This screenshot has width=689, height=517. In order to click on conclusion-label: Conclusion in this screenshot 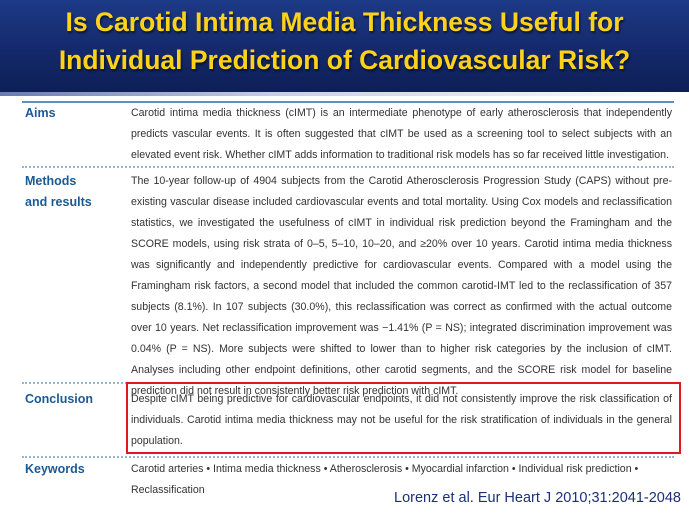, I will do `click(59, 399)`.